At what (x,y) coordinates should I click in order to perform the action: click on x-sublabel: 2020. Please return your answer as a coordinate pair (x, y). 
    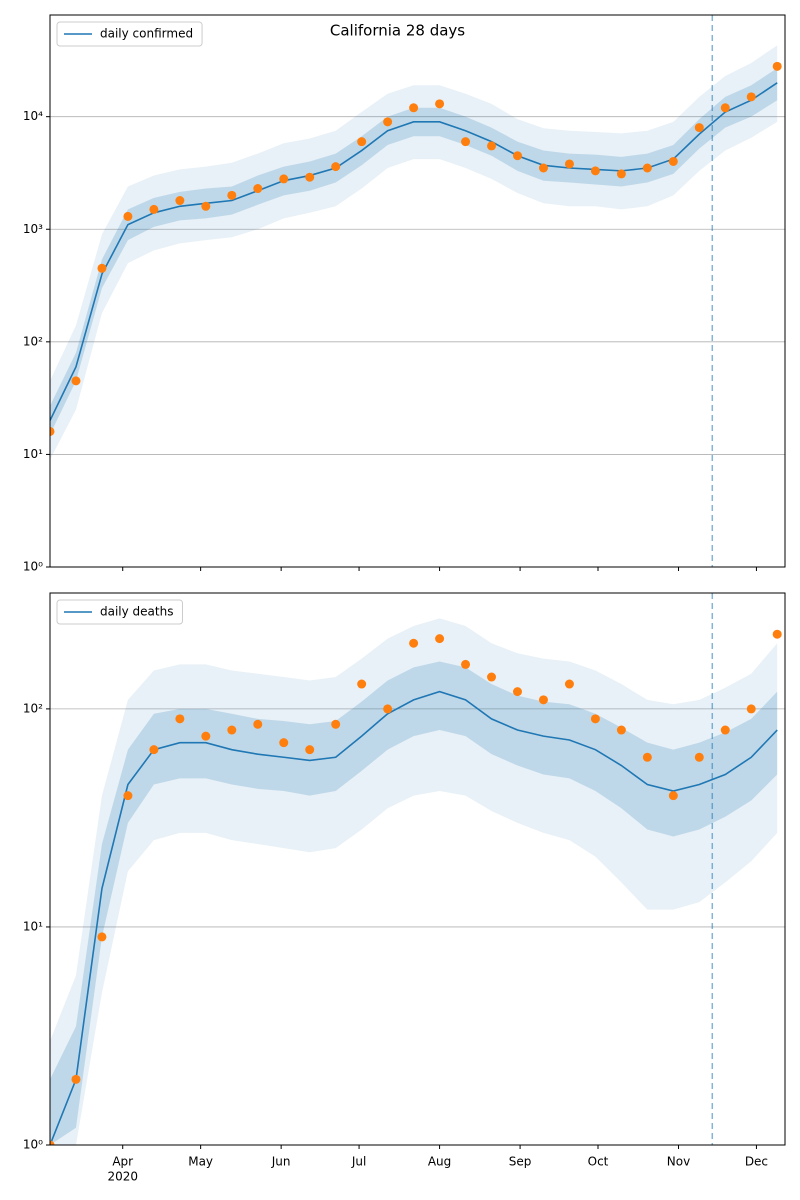
    Looking at the image, I should click on (122, 1177).